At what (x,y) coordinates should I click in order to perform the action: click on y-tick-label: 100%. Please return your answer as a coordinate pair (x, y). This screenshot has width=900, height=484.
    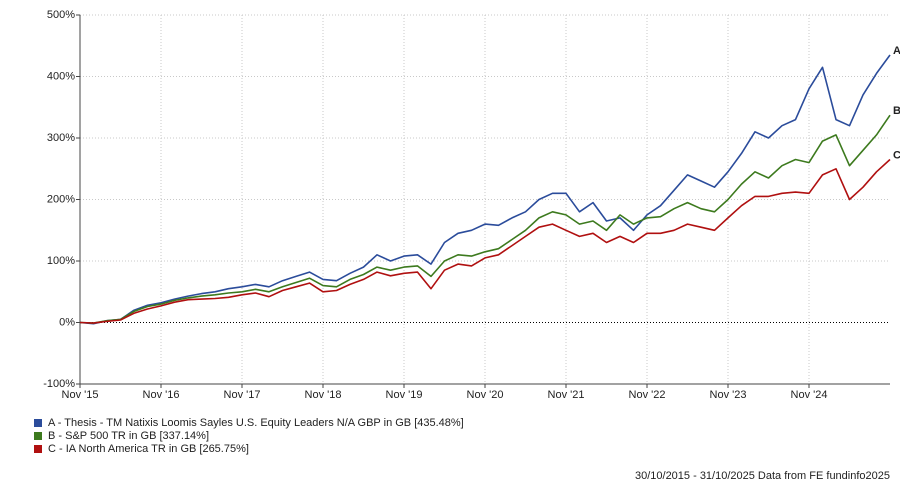
    Looking at the image, I should click on (61, 261).